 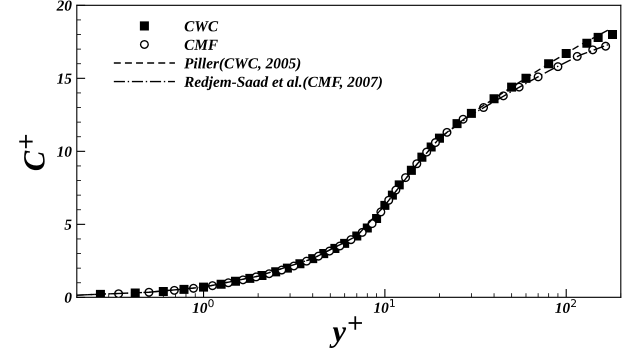 I want to click on legend-label: CMF, so click(x=201, y=45).